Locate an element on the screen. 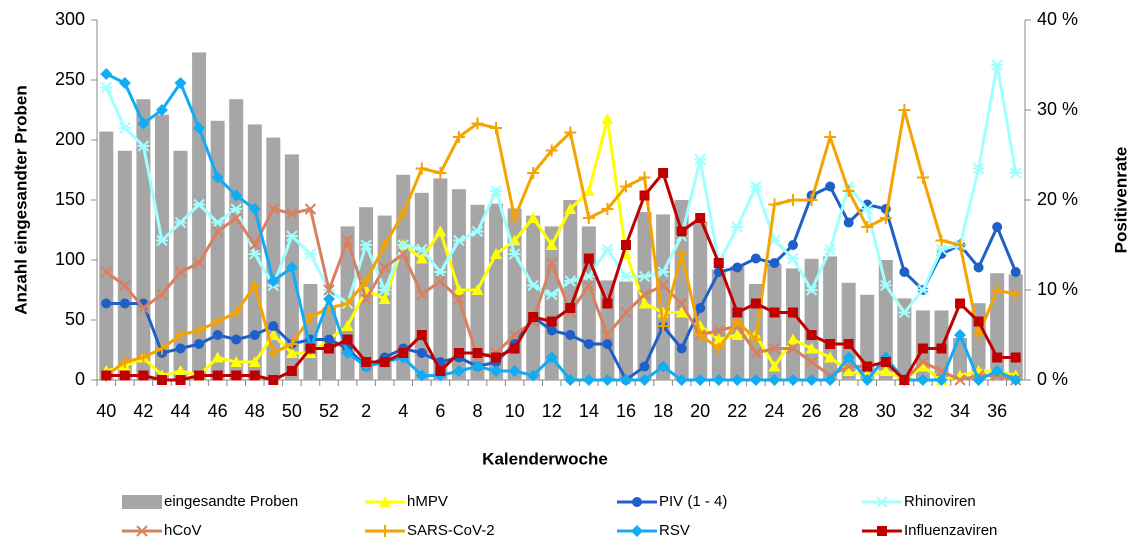 This screenshot has width=1134, height=547. x-tick-label: 32 is located at coordinates (923, 411).